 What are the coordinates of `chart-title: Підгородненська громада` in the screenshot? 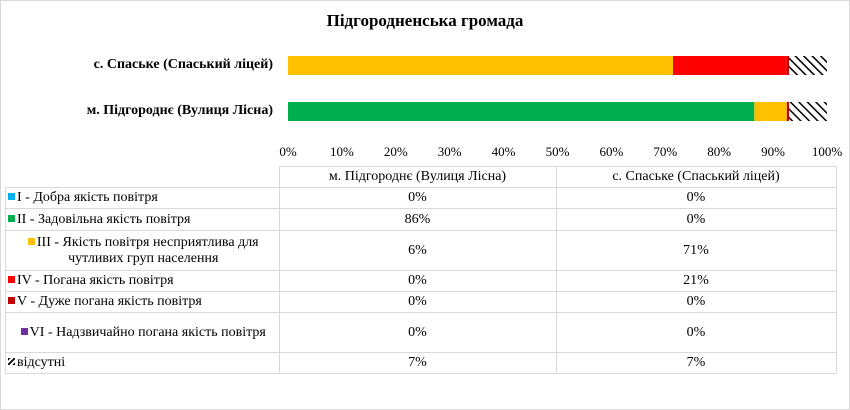 It's located at (425, 20).